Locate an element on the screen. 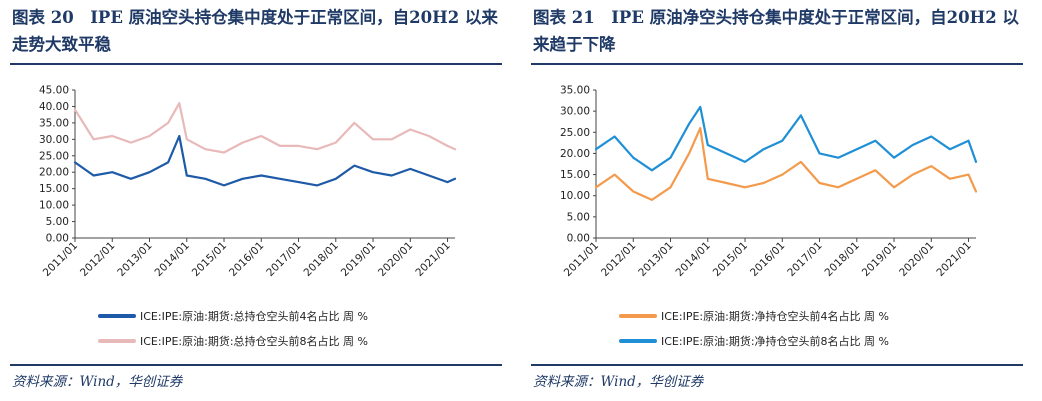  source-note-left: 资料来源：Wind，华创证券 is located at coordinates (97, 382).